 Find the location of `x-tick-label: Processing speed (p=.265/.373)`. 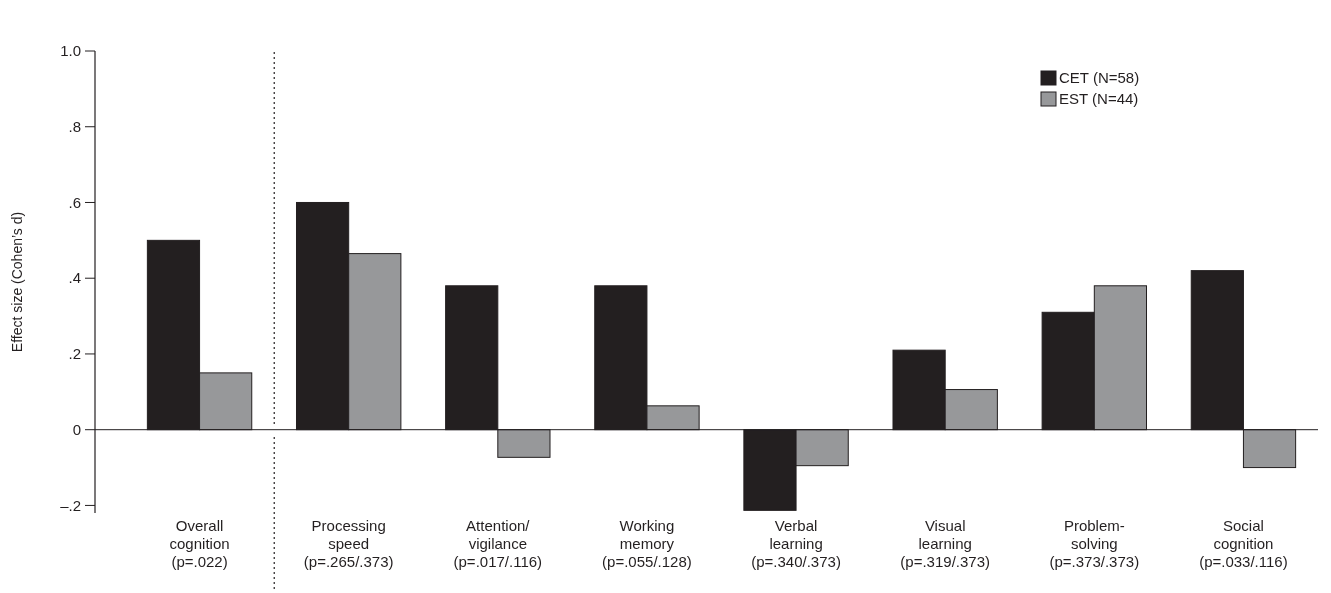

x-tick-label: Processing speed (p=.265/.373) is located at coordinates (348, 543).